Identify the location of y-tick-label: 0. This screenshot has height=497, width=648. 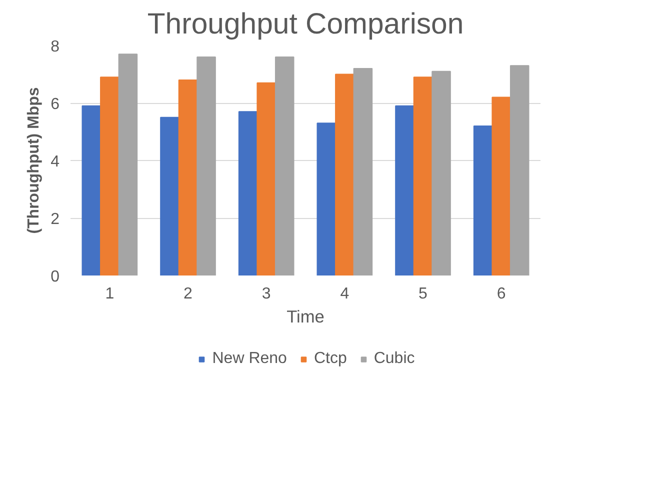
(55, 277).